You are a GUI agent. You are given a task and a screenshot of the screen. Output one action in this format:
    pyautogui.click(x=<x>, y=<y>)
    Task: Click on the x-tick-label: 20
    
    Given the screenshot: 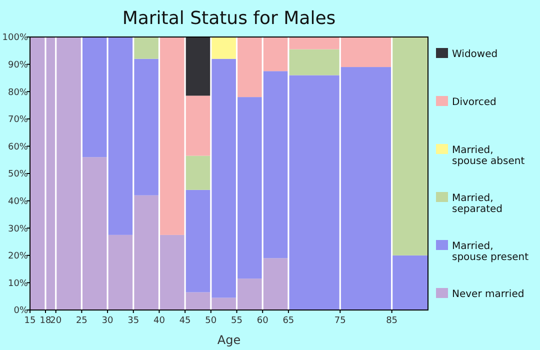 What is the action you would take?
    pyautogui.click(x=56, y=321)
    